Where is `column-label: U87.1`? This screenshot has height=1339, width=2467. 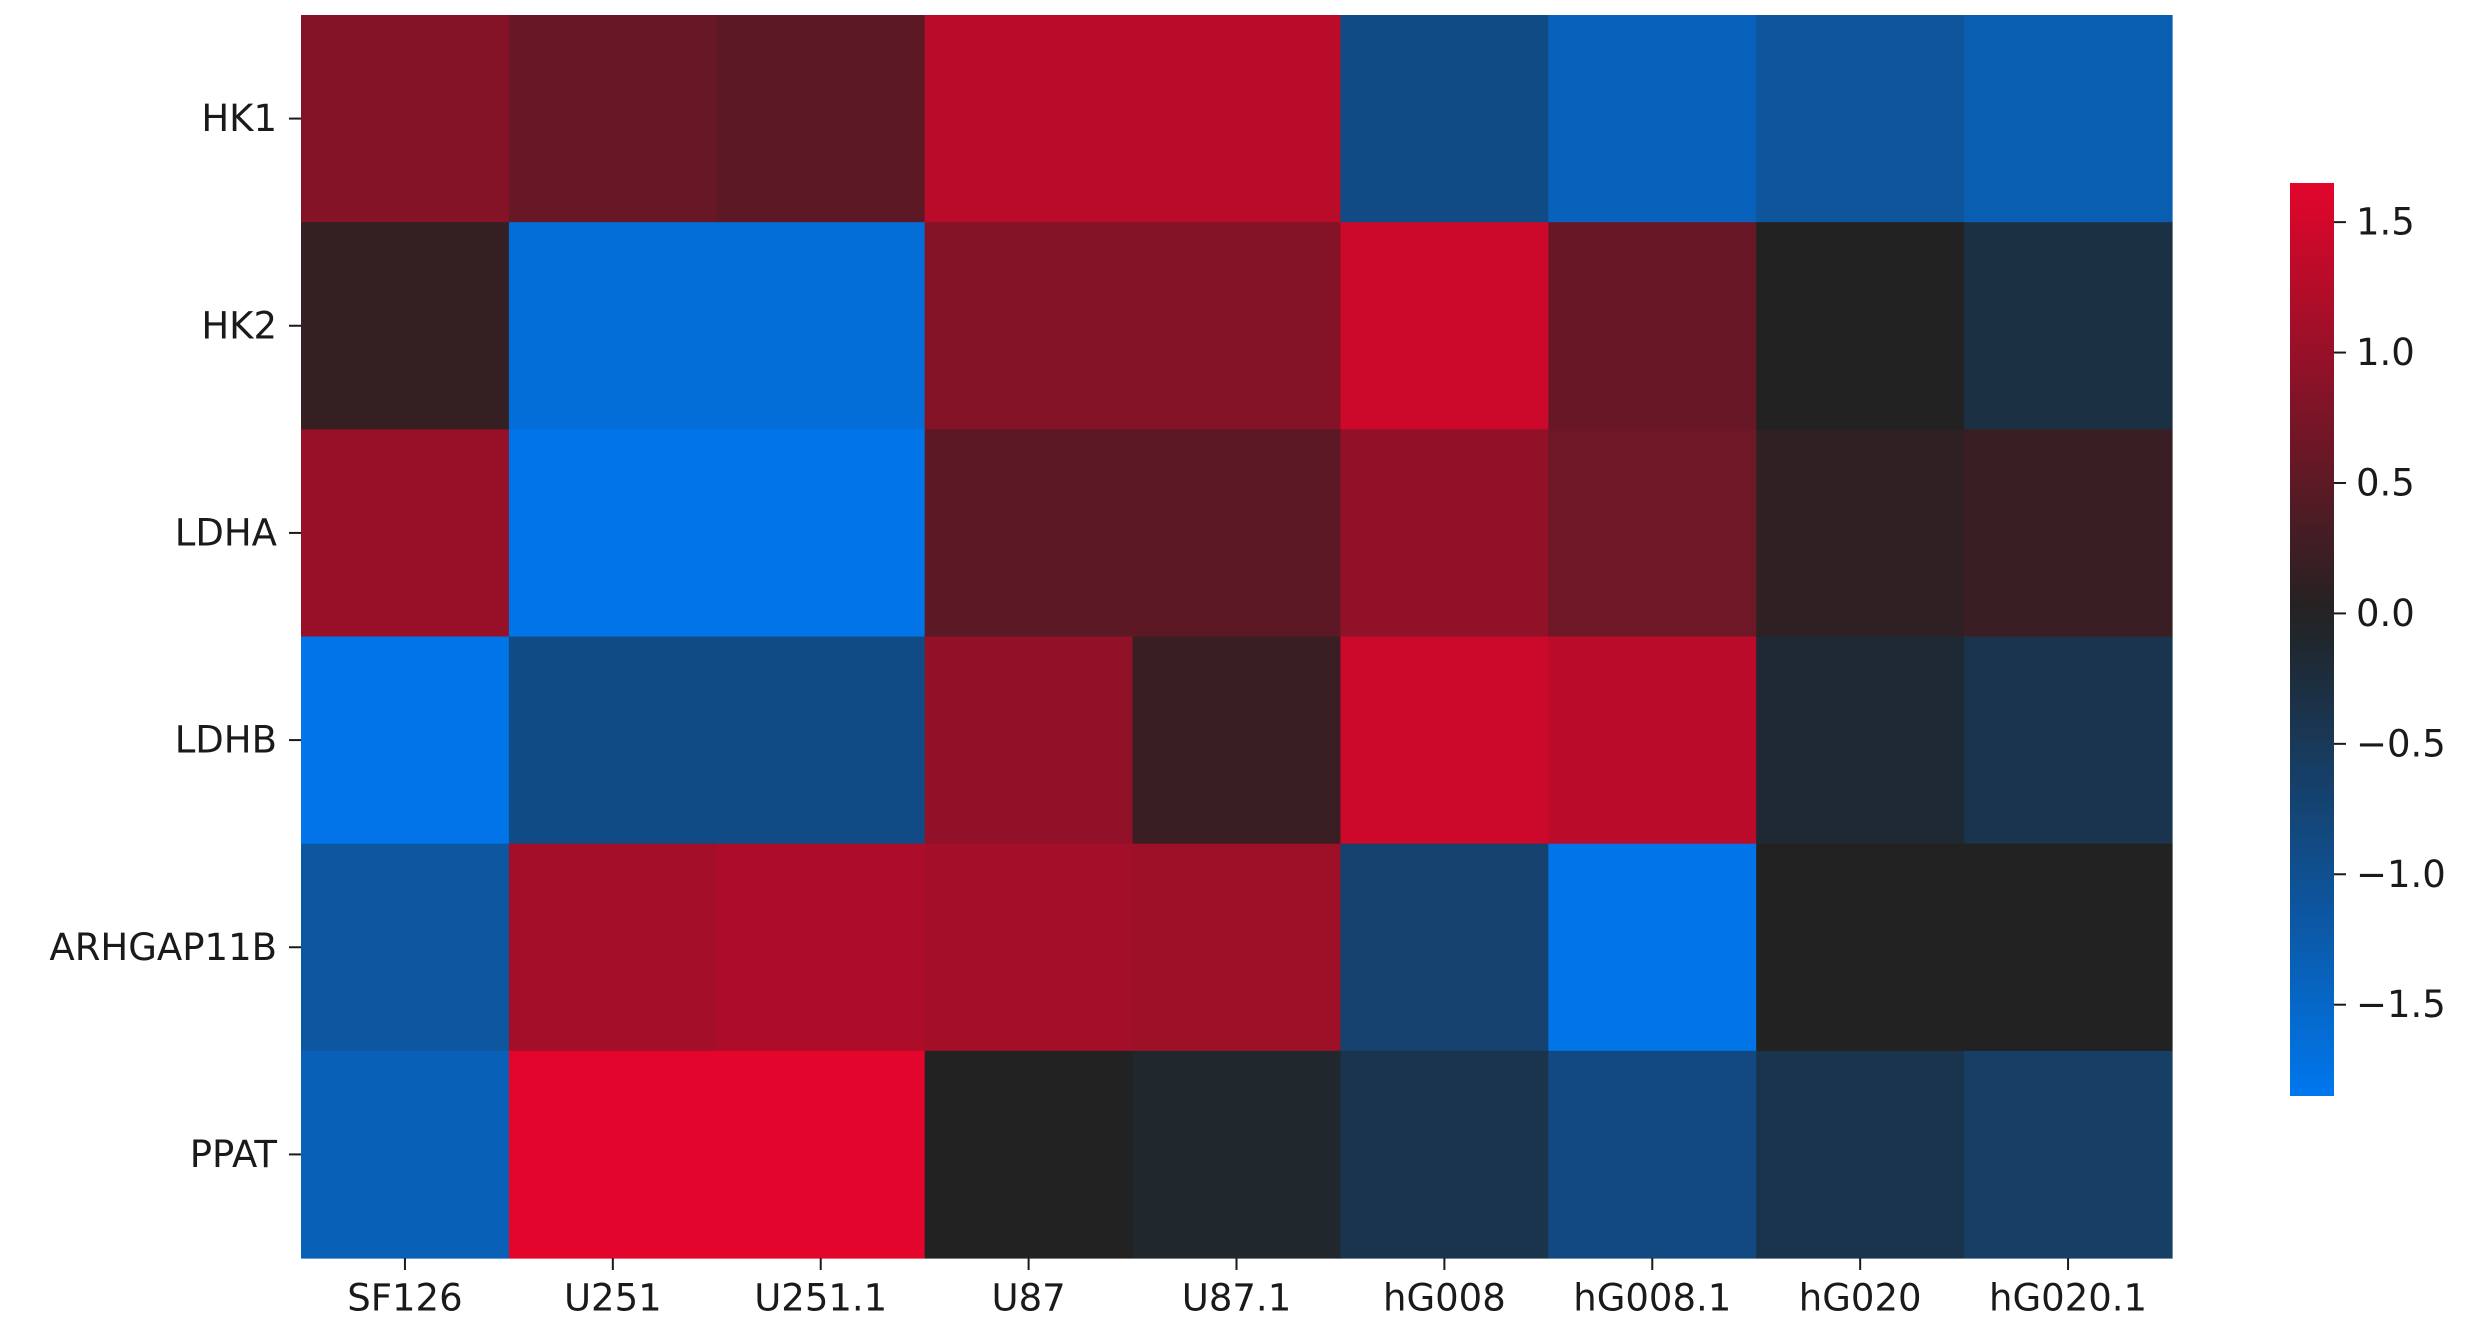
column-label: U87.1 is located at coordinates (1236, 1298).